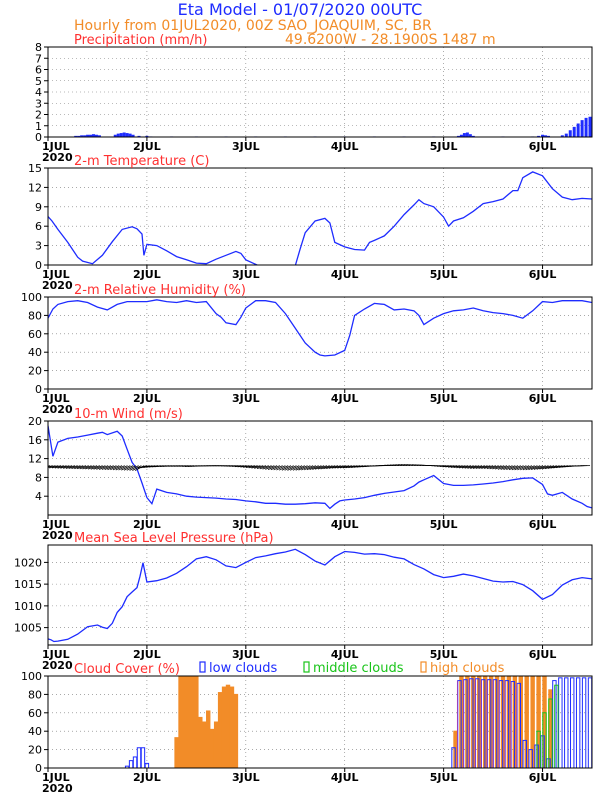 The width and height of the screenshot is (612, 792). What do you see at coordinates (390, 40) in the screenshot?
I see `station-coords: 49.6200W - 28.1900S 1487 m` at bounding box center [390, 40].